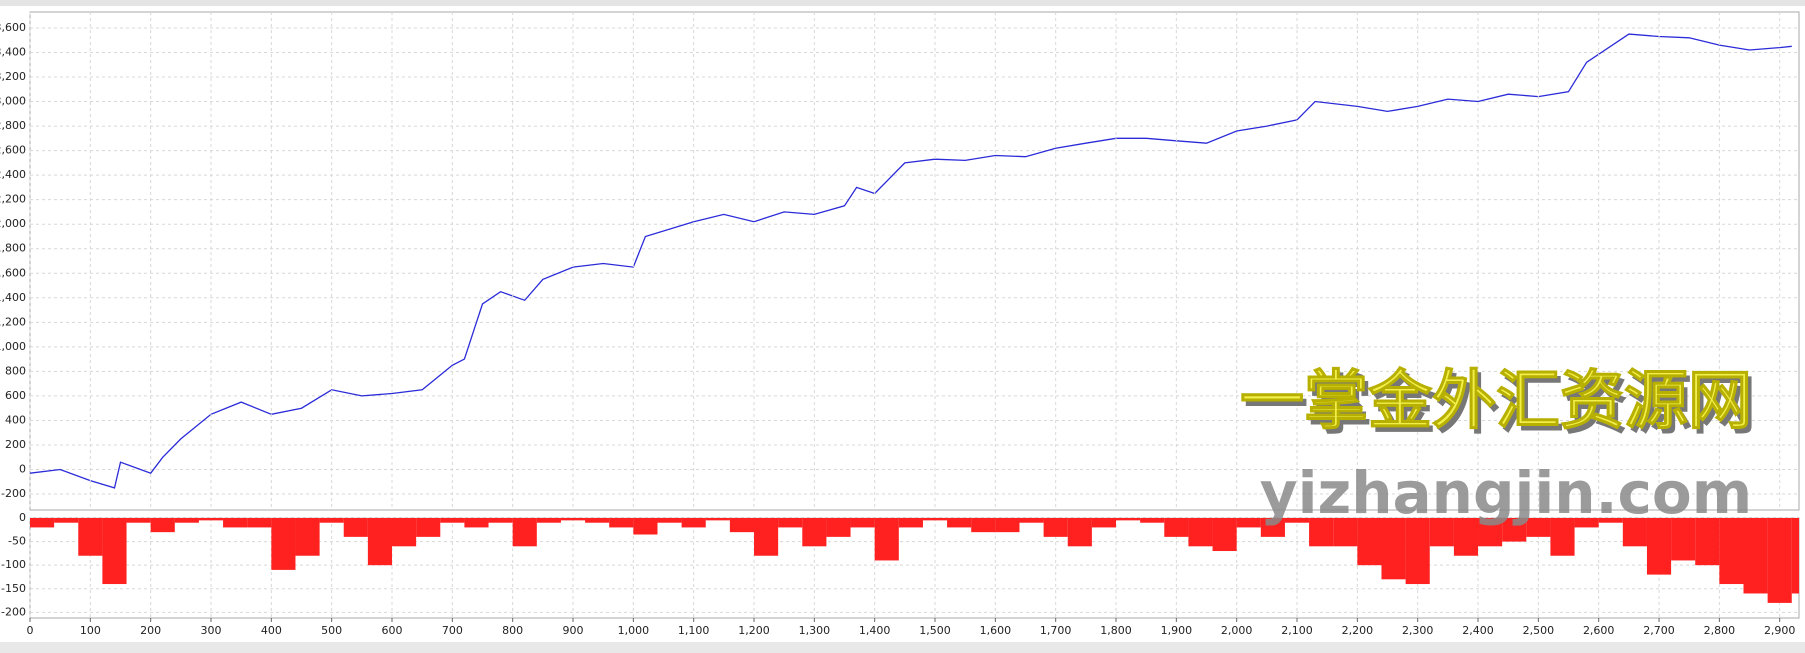 This screenshot has width=1805, height=653. I want to click on x-tick-label: 2,000, so click(1237, 630).